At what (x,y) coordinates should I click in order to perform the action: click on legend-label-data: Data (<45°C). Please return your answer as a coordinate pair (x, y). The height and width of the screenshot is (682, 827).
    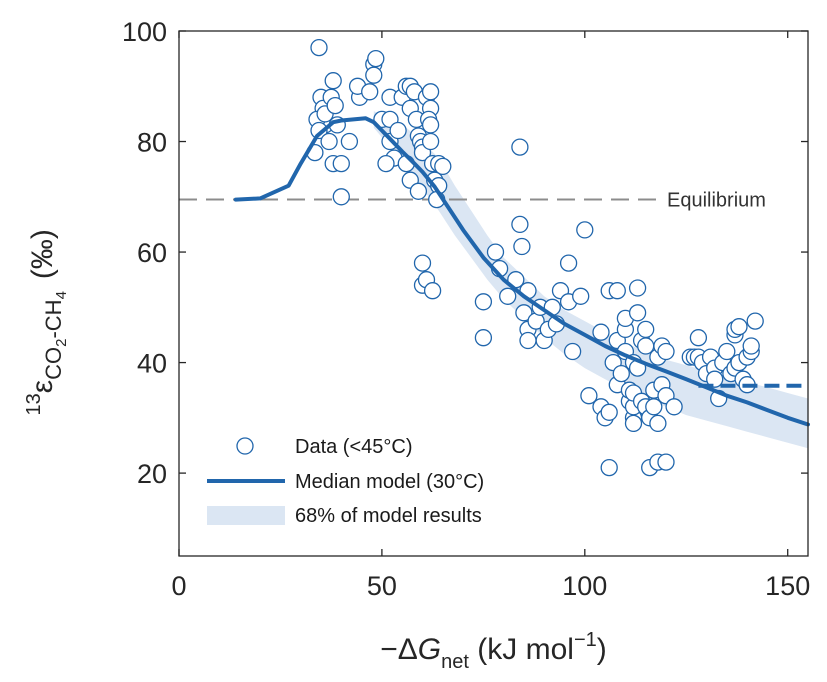
    Looking at the image, I should click on (354, 447).